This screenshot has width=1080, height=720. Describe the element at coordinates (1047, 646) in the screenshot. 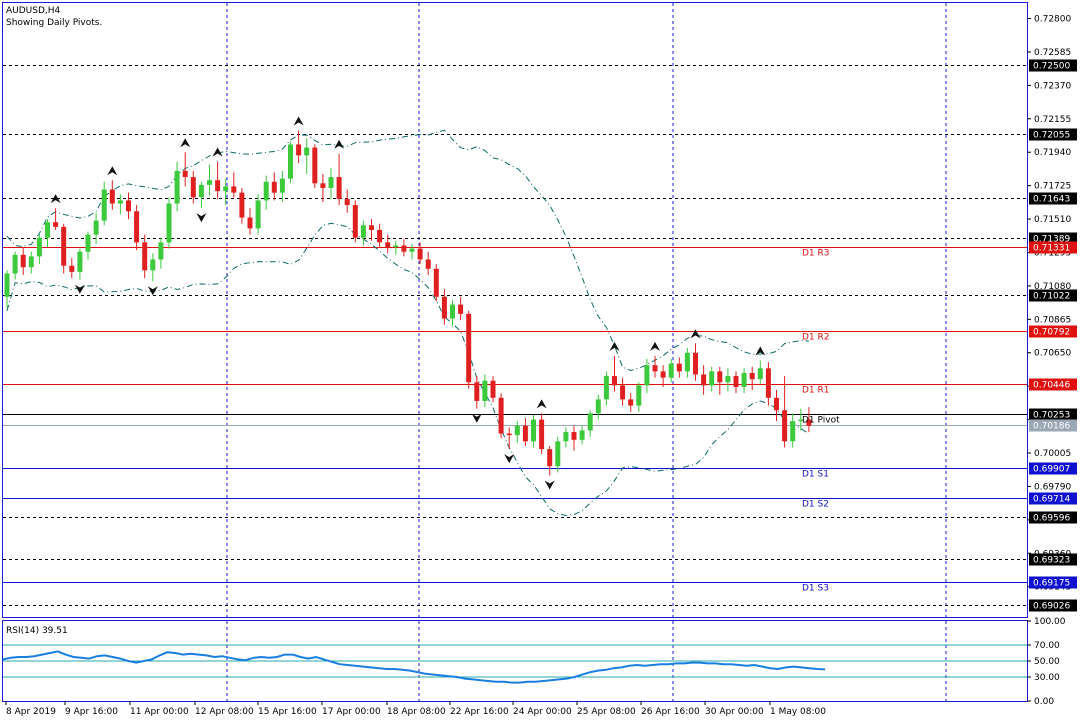

I see `rsi-tick-label-1: 70.00` at that location.